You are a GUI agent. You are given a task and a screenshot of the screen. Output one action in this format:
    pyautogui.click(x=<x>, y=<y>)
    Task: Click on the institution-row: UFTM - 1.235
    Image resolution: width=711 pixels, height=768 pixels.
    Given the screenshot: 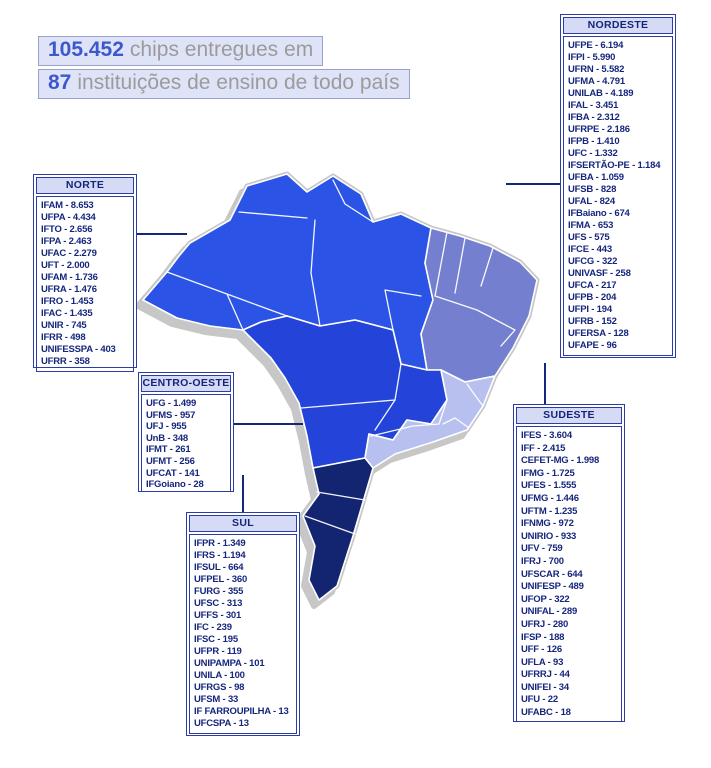 What is the action you would take?
    pyautogui.click(x=549, y=511)
    